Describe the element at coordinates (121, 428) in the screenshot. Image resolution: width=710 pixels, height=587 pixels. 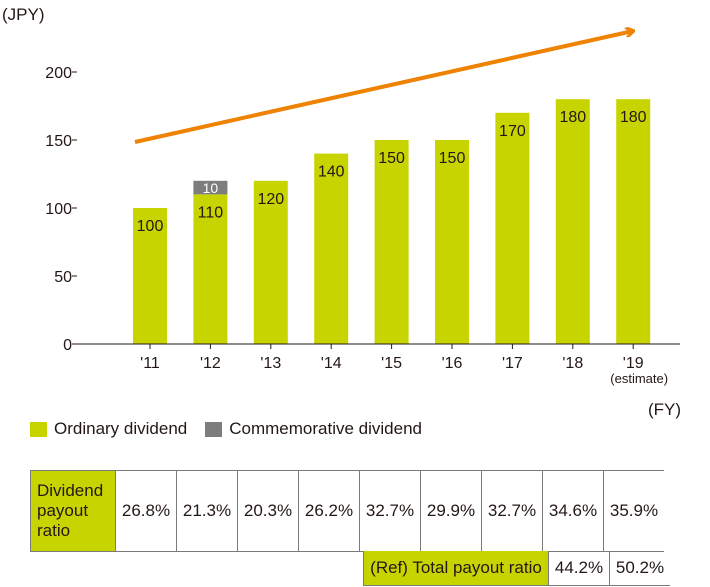
I see `legend-label-ordinary: Ordinary dividend` at that location.